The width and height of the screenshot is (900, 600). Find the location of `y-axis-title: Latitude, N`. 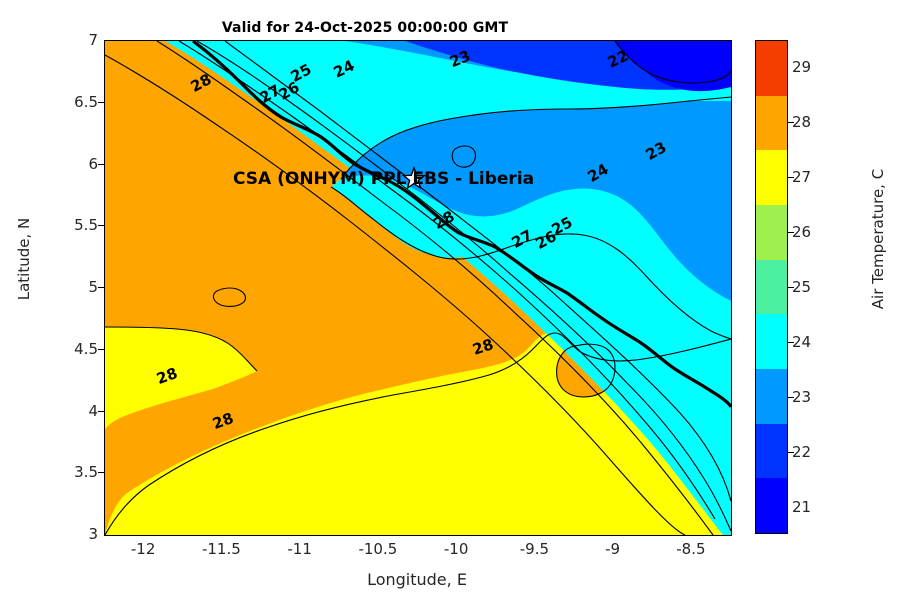

y-axis-title: Latitude, N is located at coordinates (24, 259).